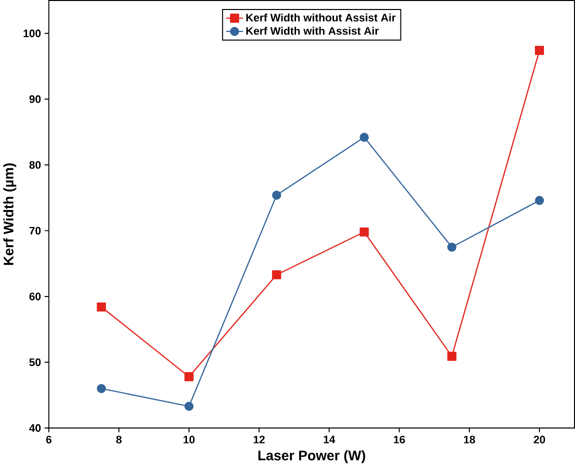 The height and width of the screenshot is (466, 575). I want to click on x-tick-label: 16, so click(399, 440).